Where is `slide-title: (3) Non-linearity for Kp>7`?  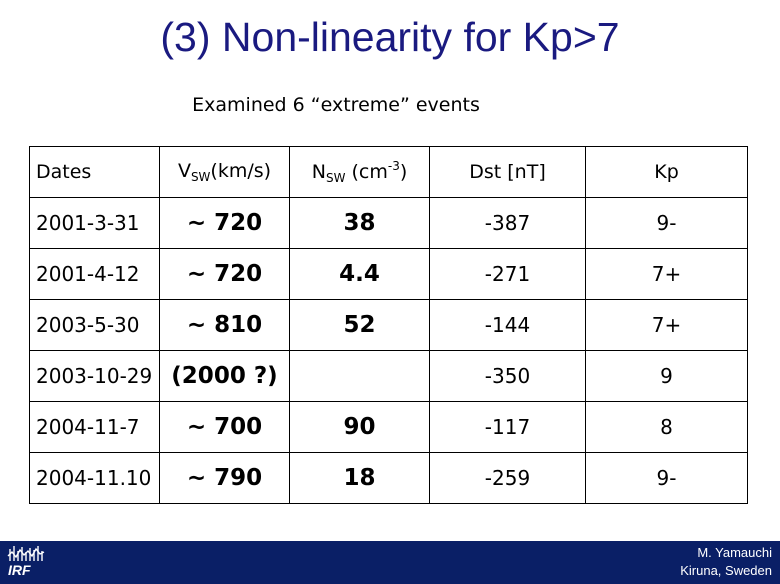 slide-title: (3) Non-linearity for Kp>7 is located at coordinates (390, 37).